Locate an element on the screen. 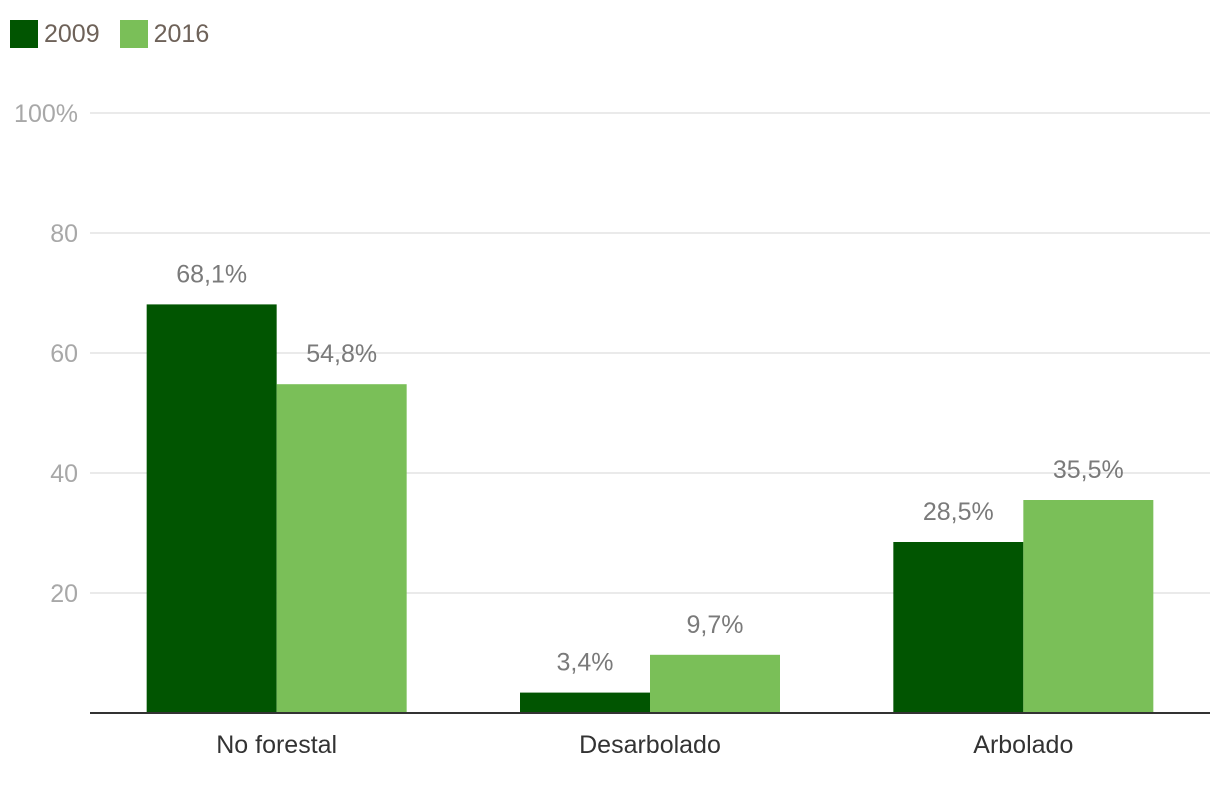 The image size is (1220, 788). legend-swatch-2016 is located at coordinates (133, 34).